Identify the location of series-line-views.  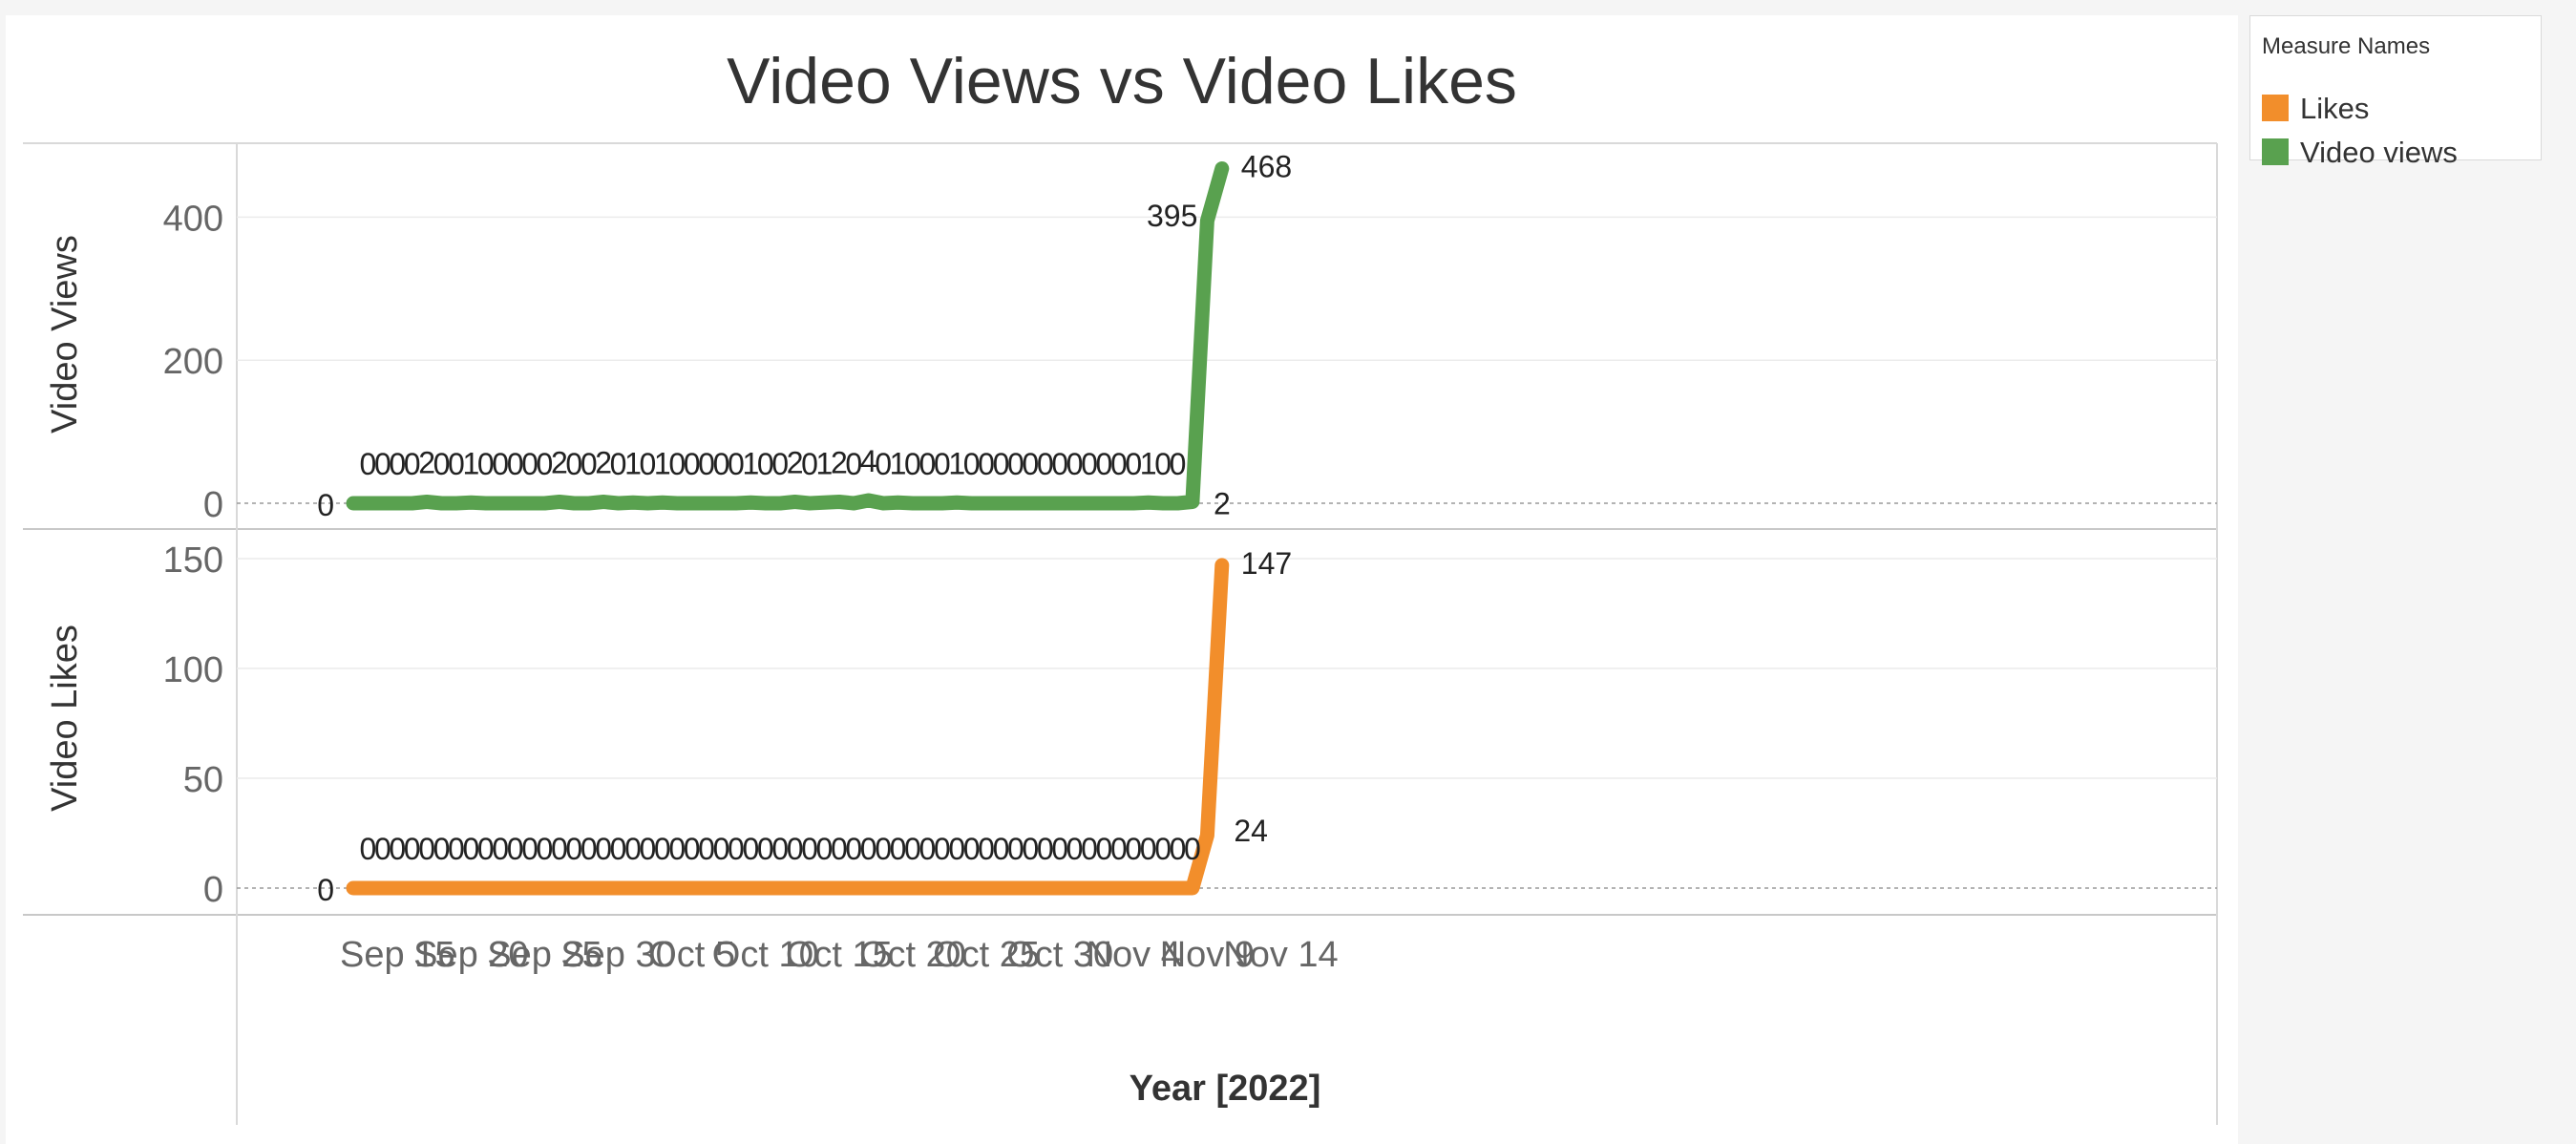
(788, 336).